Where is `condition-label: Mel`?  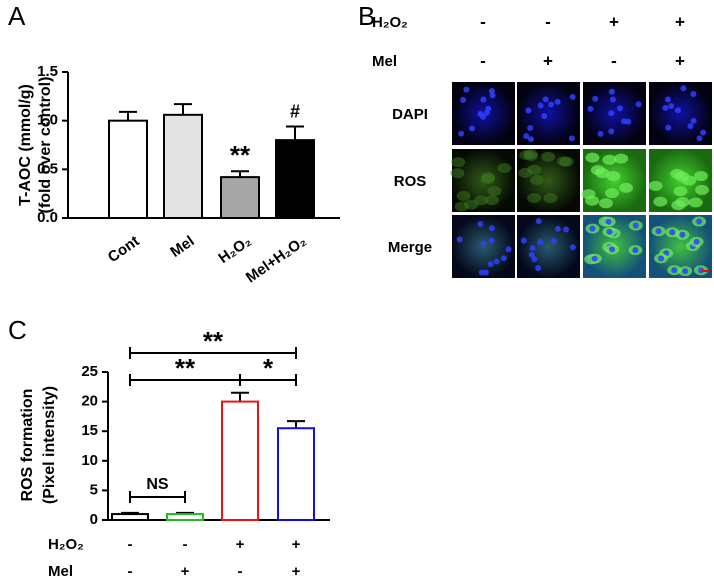
condition-label: Mel is located at coordinates (384, 61).